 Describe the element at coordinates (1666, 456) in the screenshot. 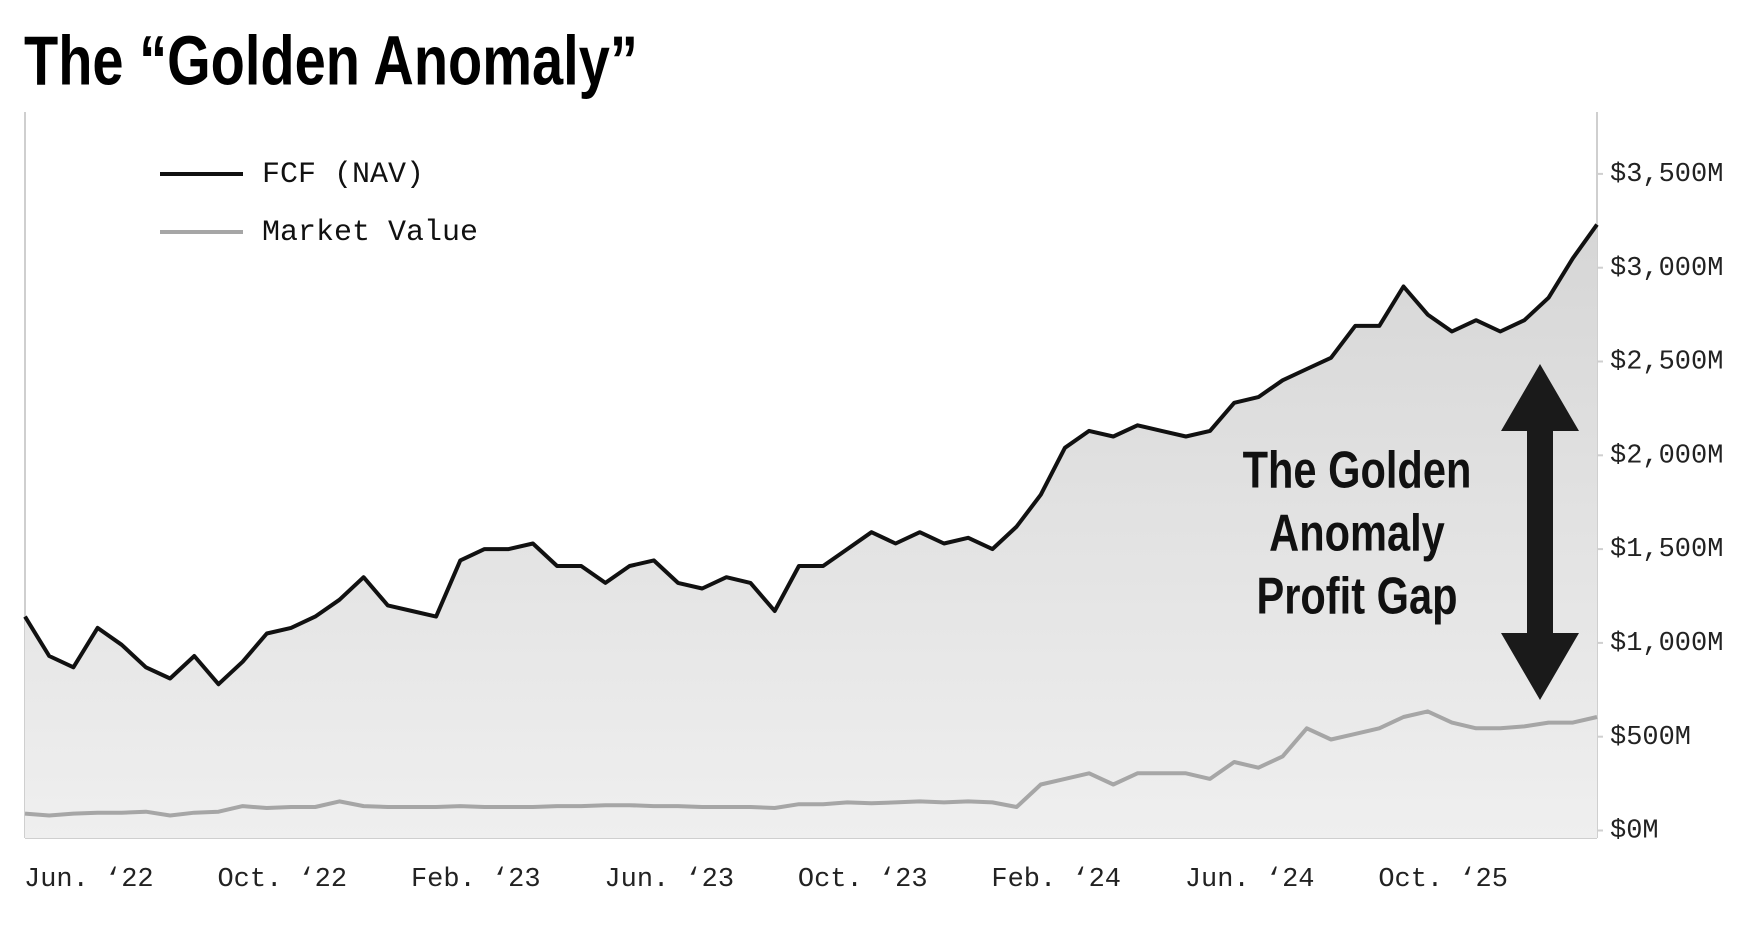

I see `y-tick-label: $2,000M` at that location.